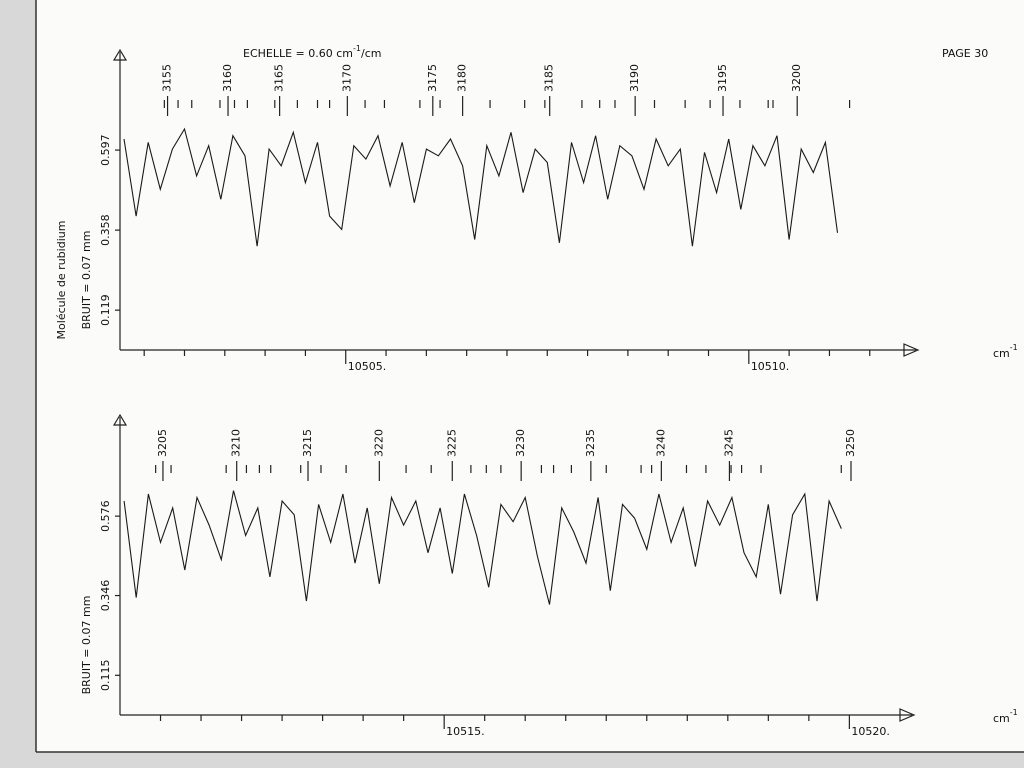 This screenshot has height=768, width=1024. I want to click on y-tick-label: 0.119, so click(105, 310).